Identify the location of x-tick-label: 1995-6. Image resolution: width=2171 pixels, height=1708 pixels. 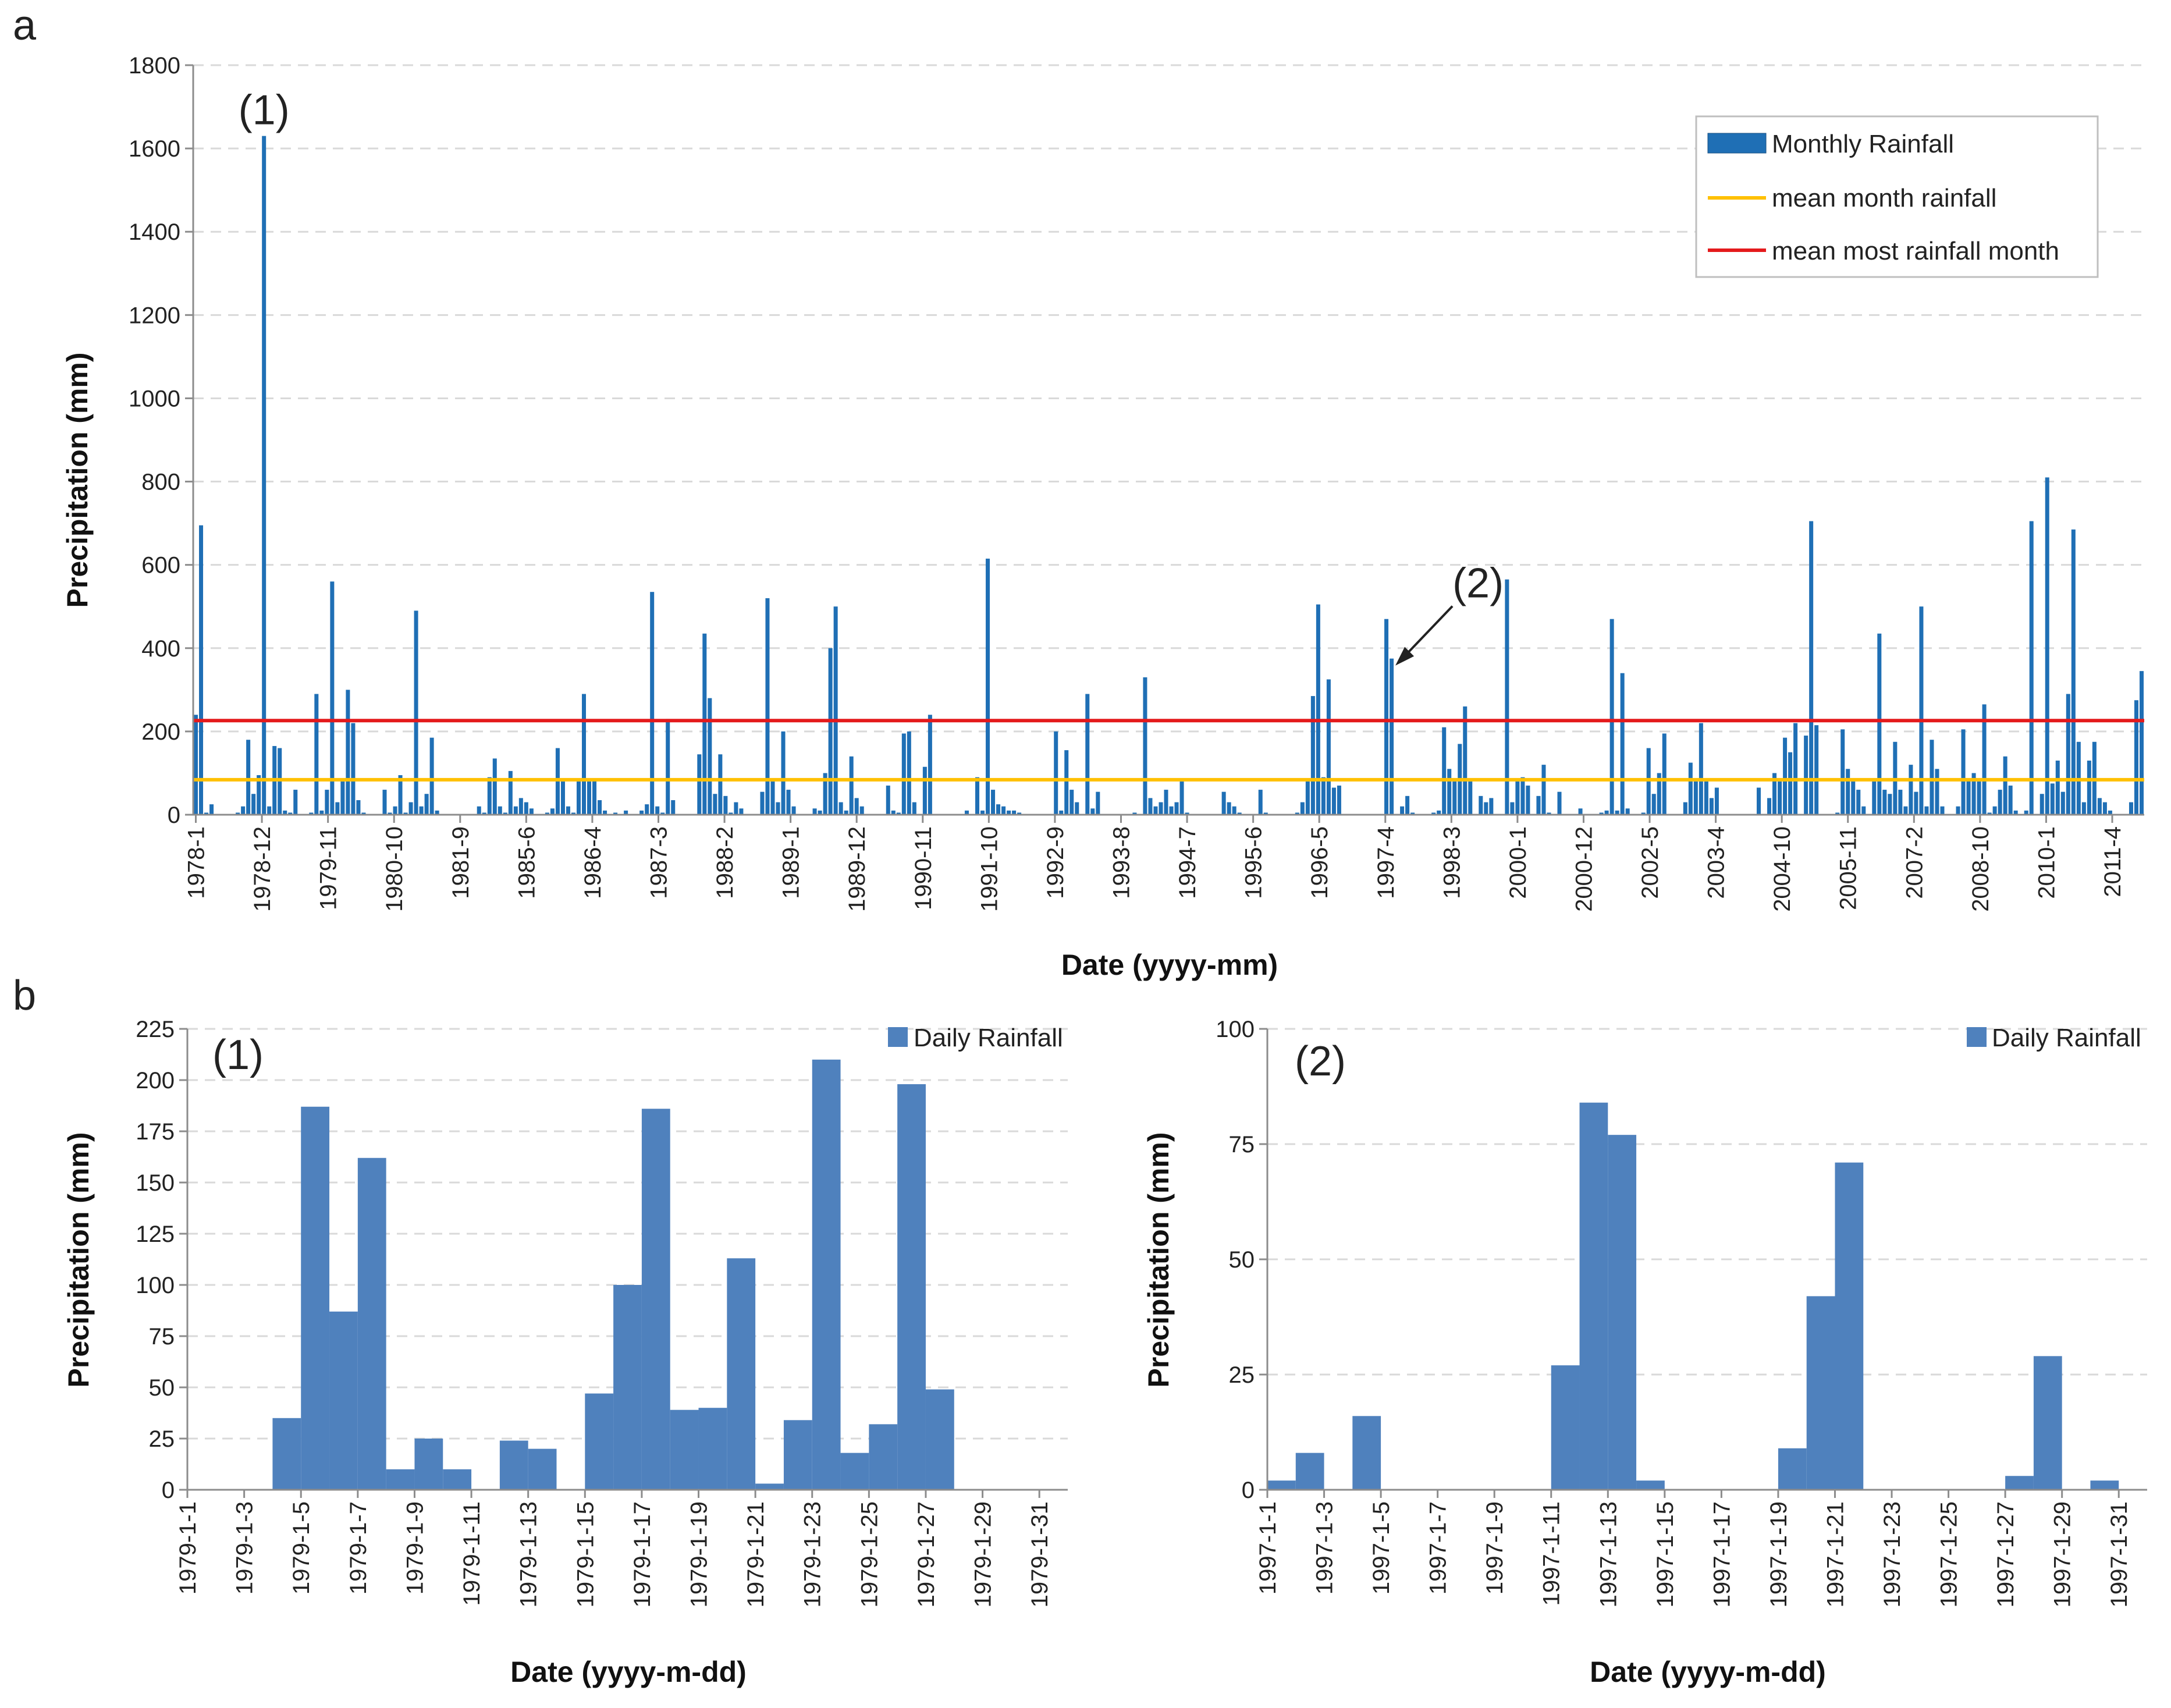
(1254, 862).